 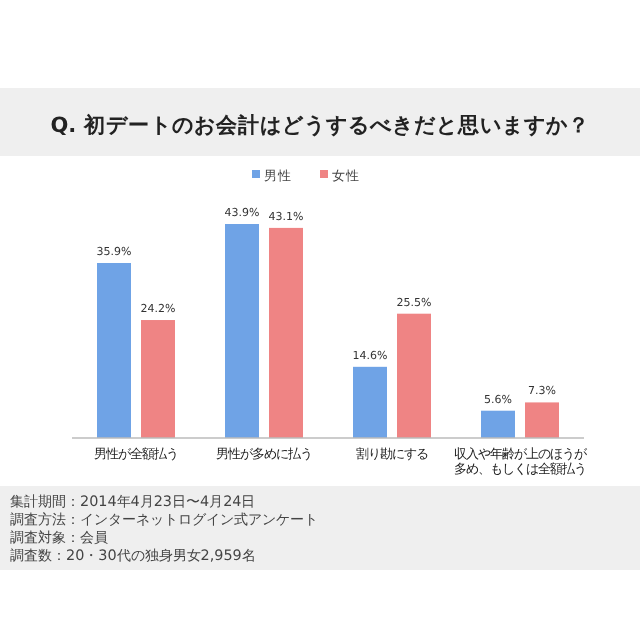 I want to click on chart-title: Q. 初デートのお会計はどうするべきだと思いますか？, so click(x=320, y=125).